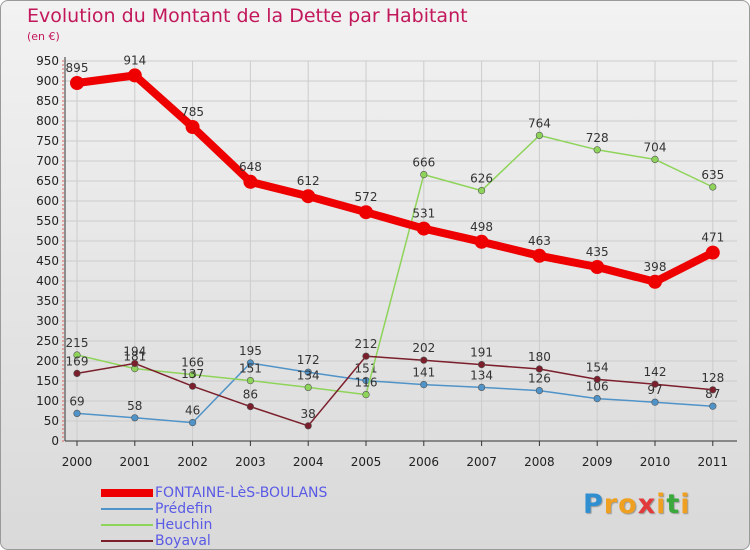  I want to click on data-label: 166, so click(192, 363).